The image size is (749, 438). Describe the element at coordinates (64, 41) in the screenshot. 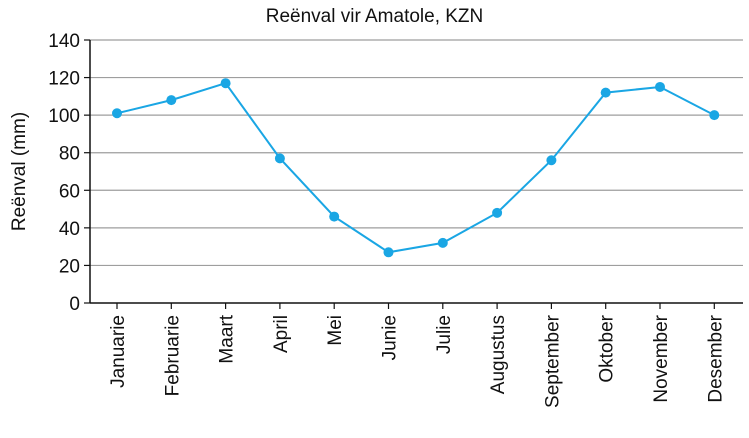

I see `y-tick-label: 140` at that location.